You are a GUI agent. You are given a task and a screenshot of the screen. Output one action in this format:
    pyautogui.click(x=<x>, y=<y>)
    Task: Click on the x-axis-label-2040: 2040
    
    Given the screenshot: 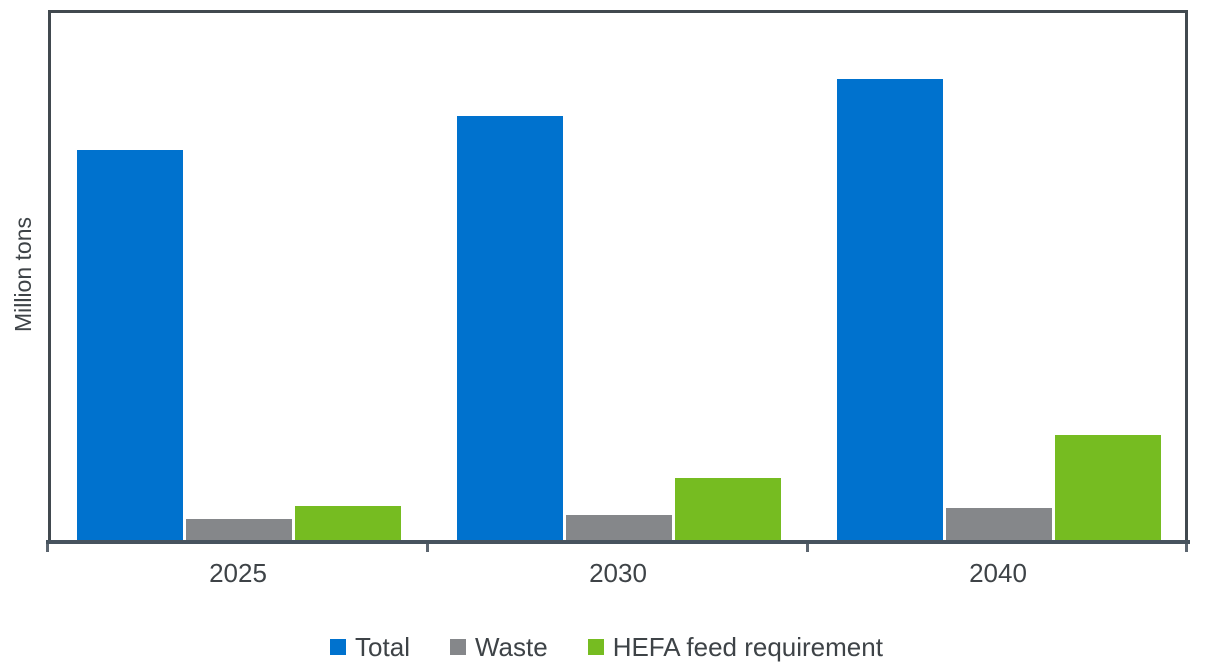 What is the action you would take?
    pyautogui.click(x=998, y=573)
    